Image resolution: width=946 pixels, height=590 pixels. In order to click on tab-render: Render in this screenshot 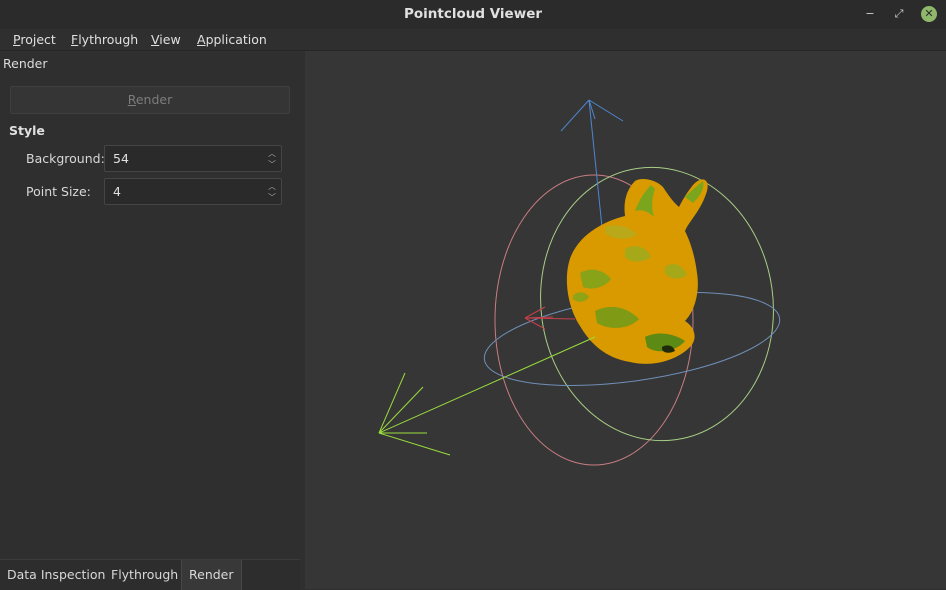, I will do `click(211, 575)`.